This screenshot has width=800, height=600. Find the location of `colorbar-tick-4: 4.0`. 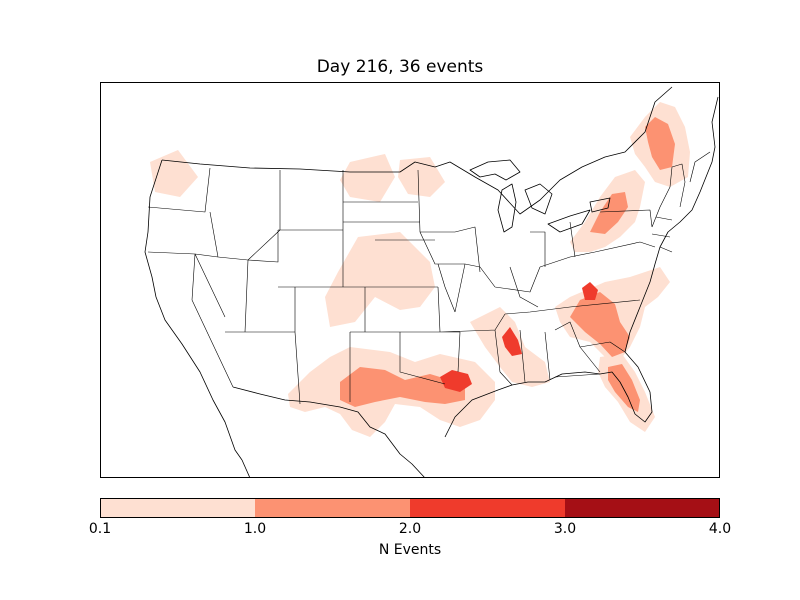

colorbar-tick-4: 4.0 is located at coordinates (720, 529).